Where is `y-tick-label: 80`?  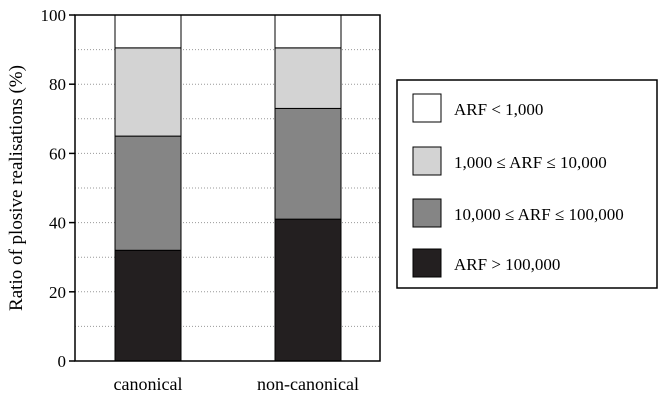 y-tick-label: 80 is located at coordinates (57, 84).